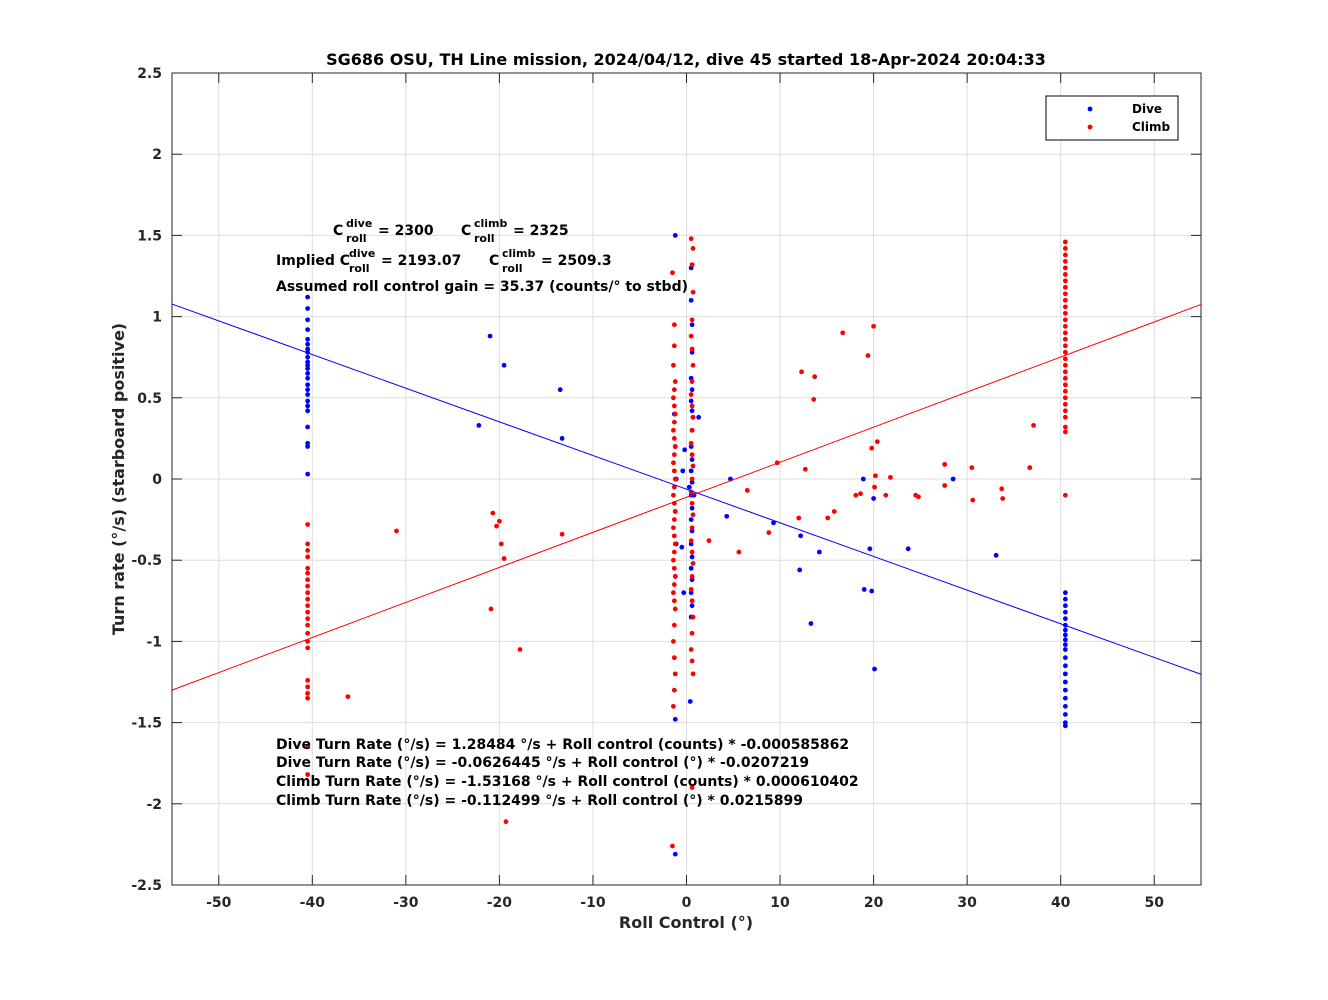  Describe the element at coordinates (780, 903) in the screenshot. I see `x-tick-label: 10` at that location.